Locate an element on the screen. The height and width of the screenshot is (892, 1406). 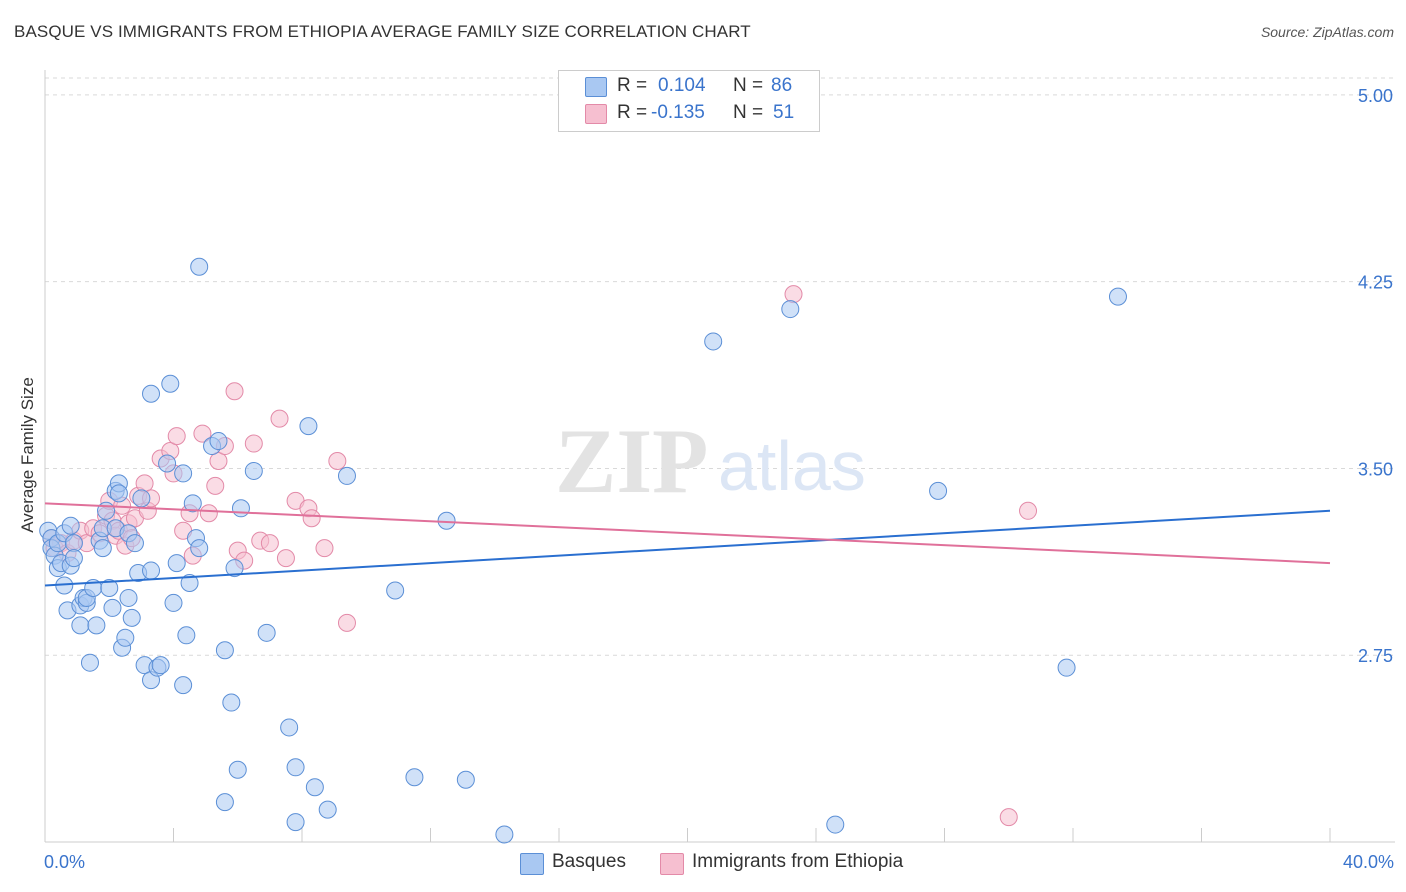
watermark-zip: ZIP is located at coordinates (631, 461).